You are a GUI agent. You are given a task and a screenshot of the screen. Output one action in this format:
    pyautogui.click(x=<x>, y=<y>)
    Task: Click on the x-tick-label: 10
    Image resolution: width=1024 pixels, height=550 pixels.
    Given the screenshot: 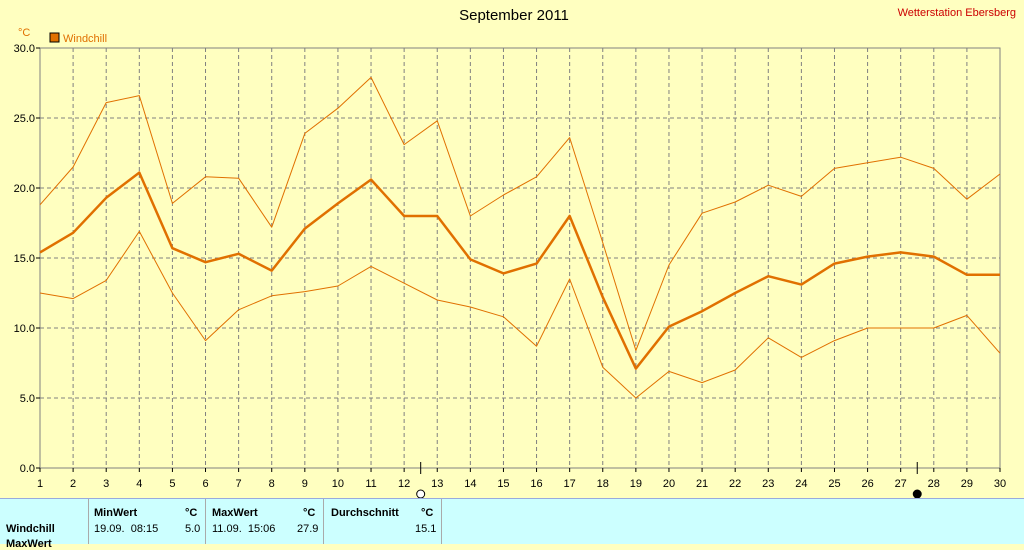 What is the action you would take?
    pyautogui.click(x=338, y=484)
    